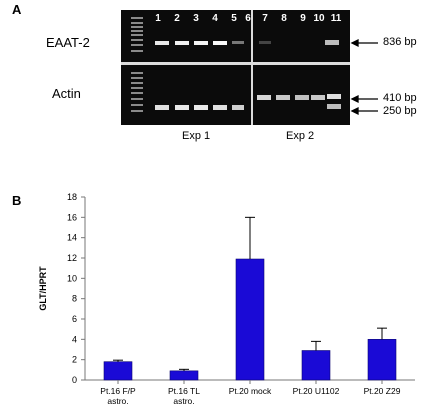 This screenshot has height=411, width=439. I want to click on y-axis-label: GLT/HPRT, so click(43, 288).